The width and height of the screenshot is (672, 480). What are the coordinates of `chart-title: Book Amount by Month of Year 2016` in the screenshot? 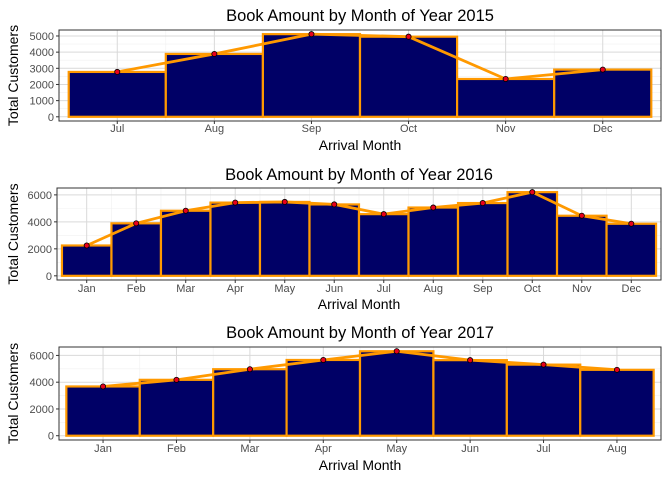 It's located at (359, 175).